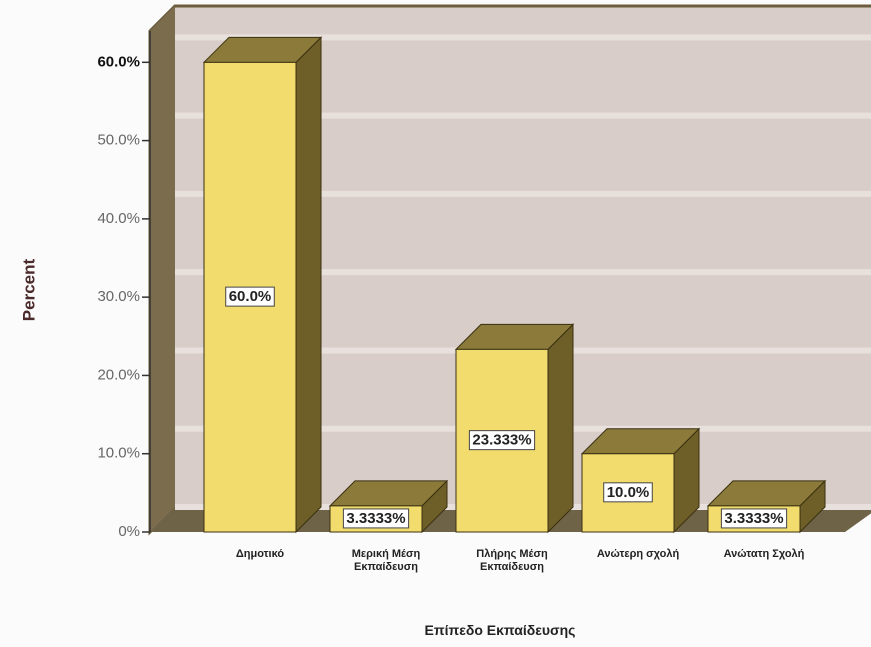 This screenshot has width=871, height=647. What do you see at coordinates (512, 560) in the screenshot?
I see `x-tick-label: Πλήρης Μέση Εκπαίδευση` at bounding box center [512, 560].